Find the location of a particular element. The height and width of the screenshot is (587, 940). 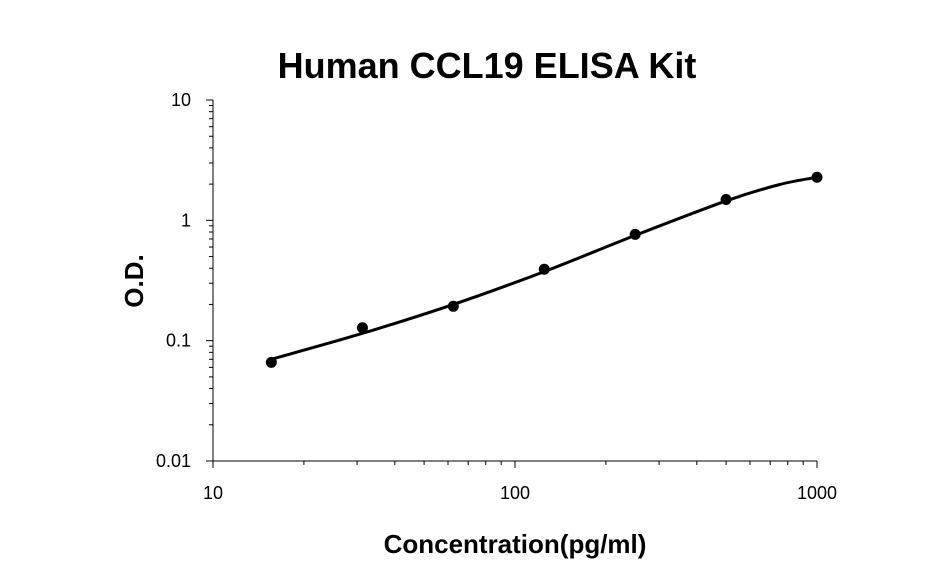

x-axis-title: Concentration(pg/ml) is located at coordinates (515, 544).